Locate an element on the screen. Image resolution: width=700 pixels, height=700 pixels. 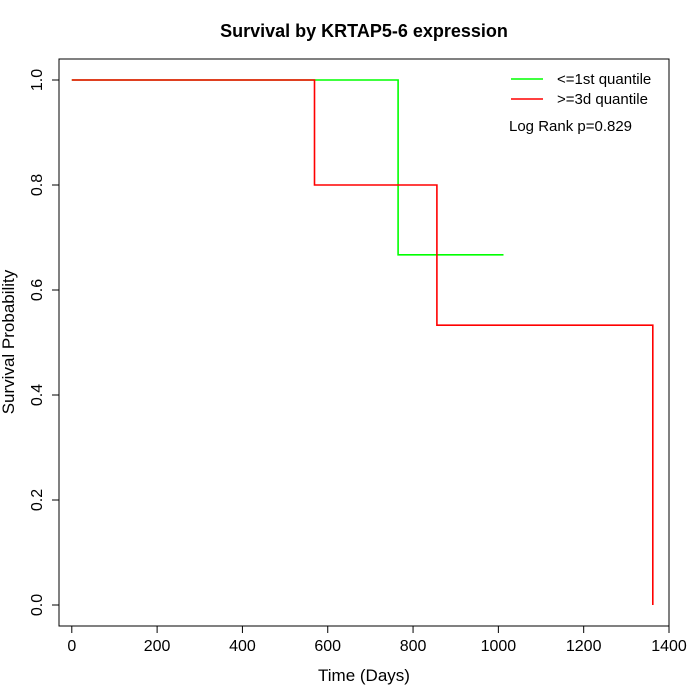
x-axis: 0 200 400 600 800 1000 1200 1400 is located at coordinates (377, 640).